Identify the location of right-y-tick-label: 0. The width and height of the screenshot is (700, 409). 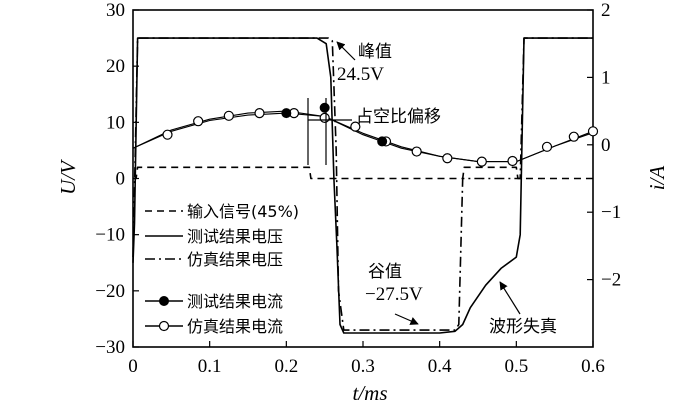
(606, 145).